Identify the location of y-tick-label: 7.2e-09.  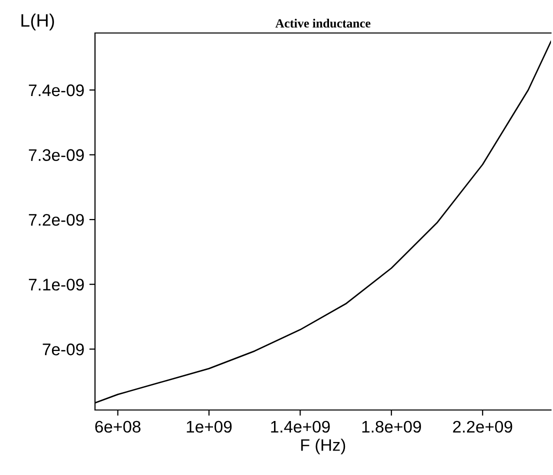
(56, 220).